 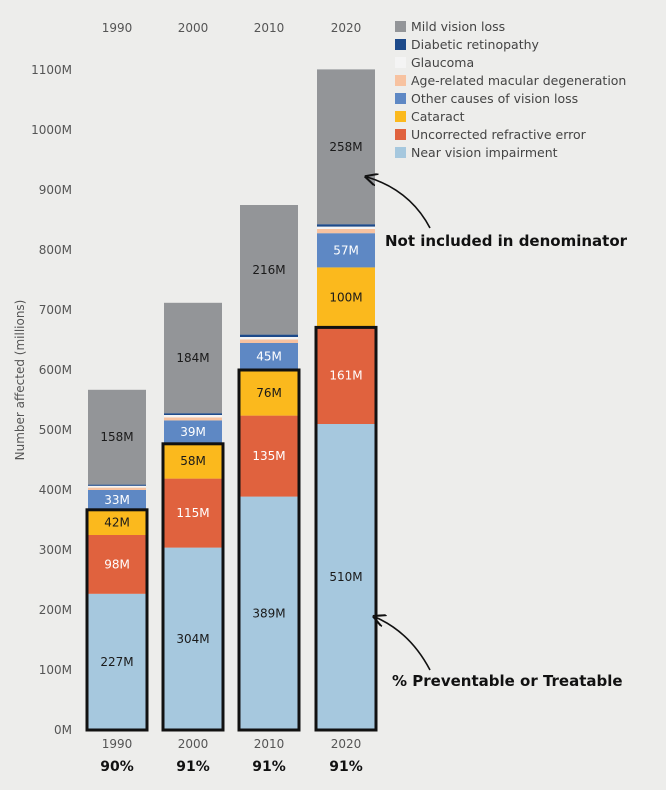 I want to click on legend-label-4: Other causes of vision loss, so click(x=494, y=98).